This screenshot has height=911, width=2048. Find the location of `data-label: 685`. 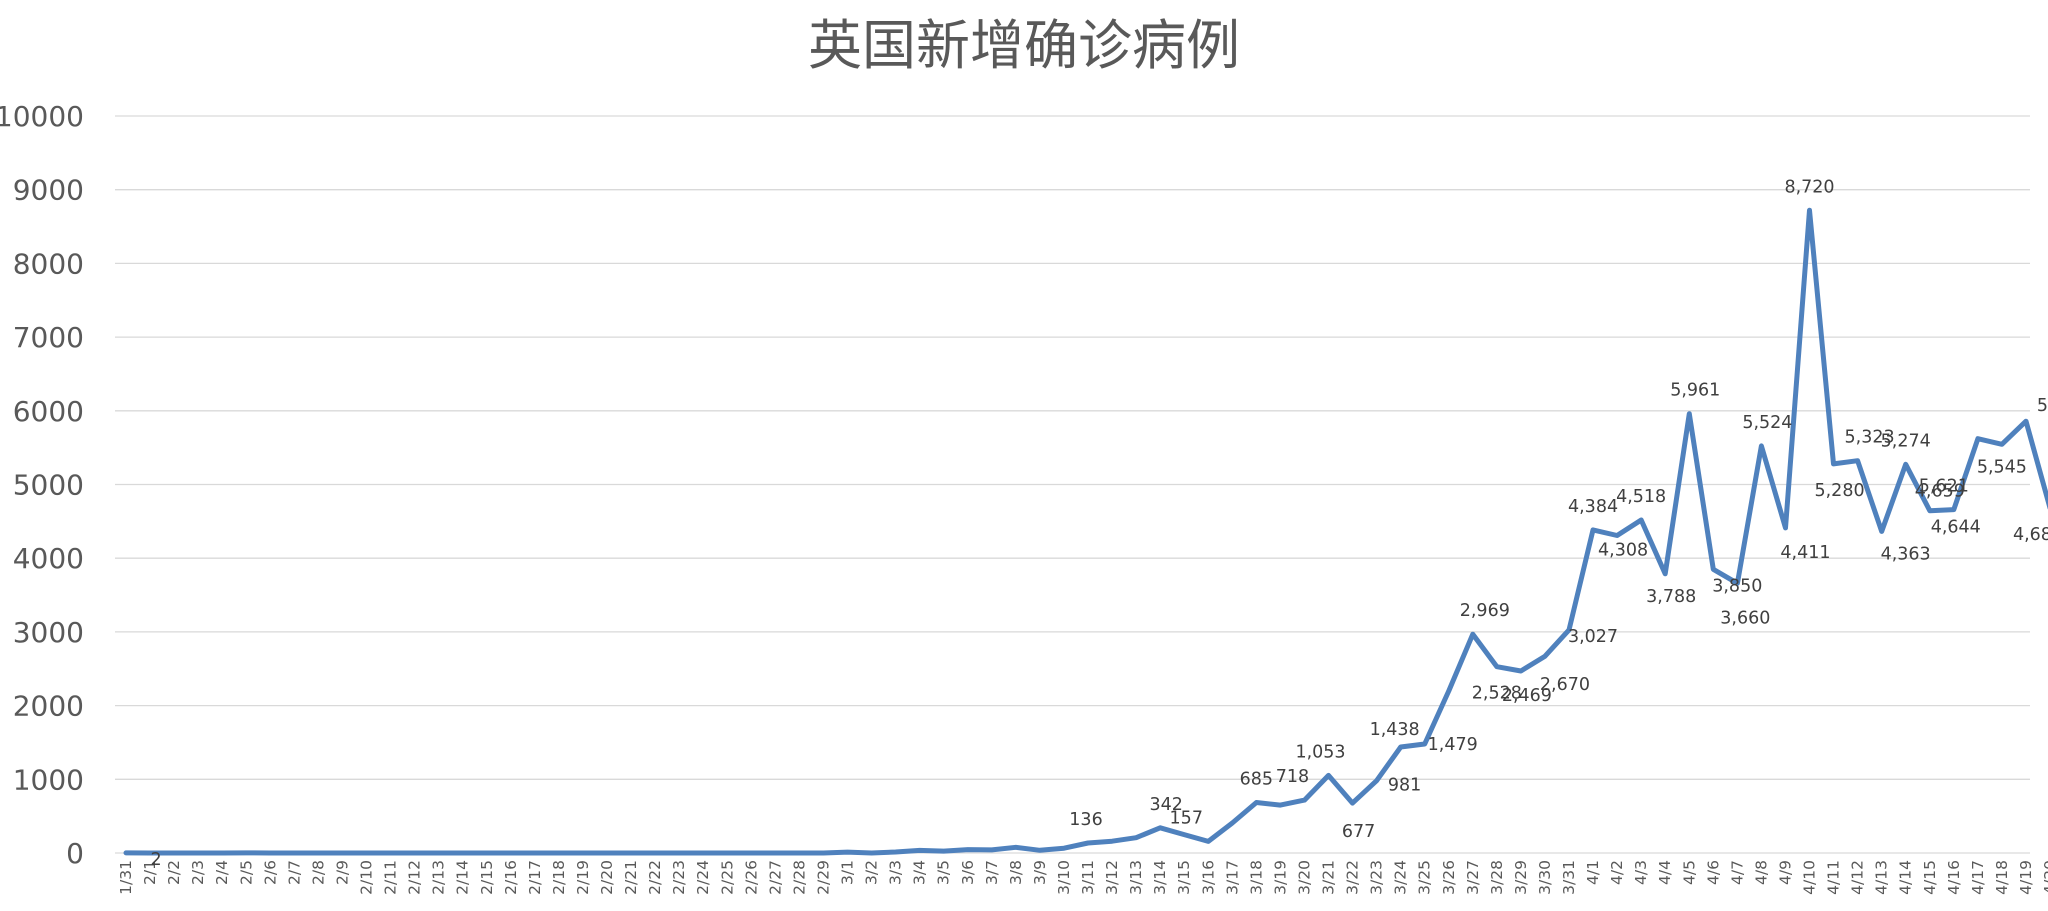

data-label: 685 is located at coordinates (1256, 780).